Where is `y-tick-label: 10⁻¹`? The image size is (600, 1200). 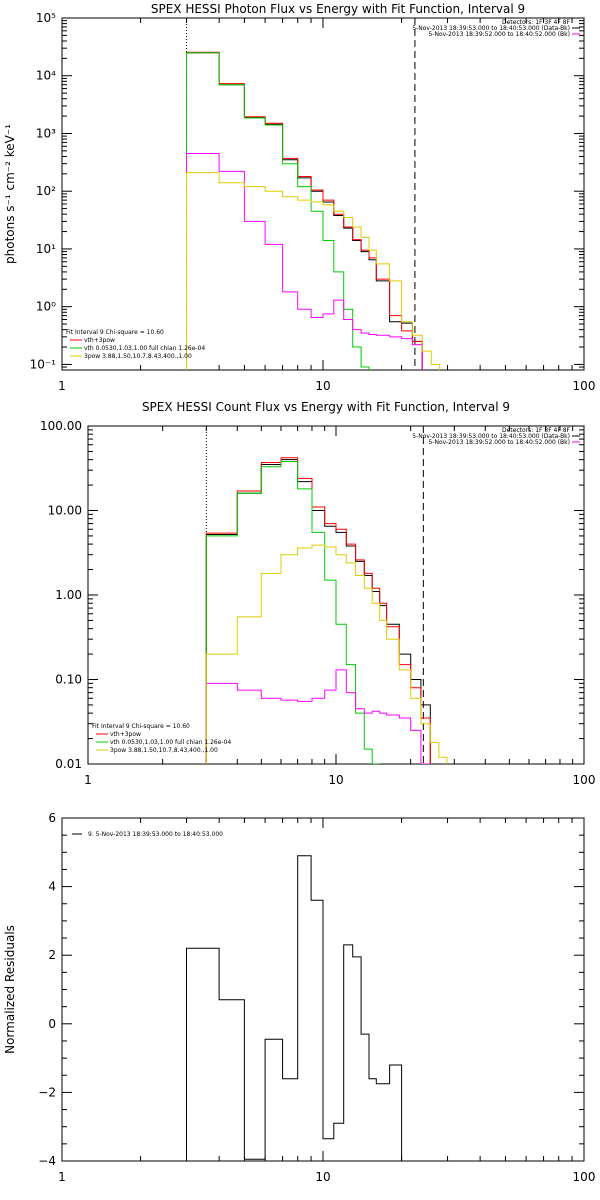 y-tick-label: 10⁻¹ is located at coordinates (43, 364).